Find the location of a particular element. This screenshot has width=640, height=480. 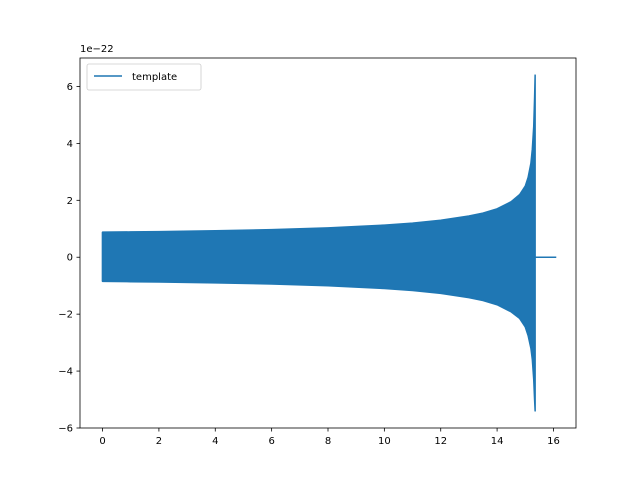

y-tick-label: 6 is located at coordinates (70, 87).